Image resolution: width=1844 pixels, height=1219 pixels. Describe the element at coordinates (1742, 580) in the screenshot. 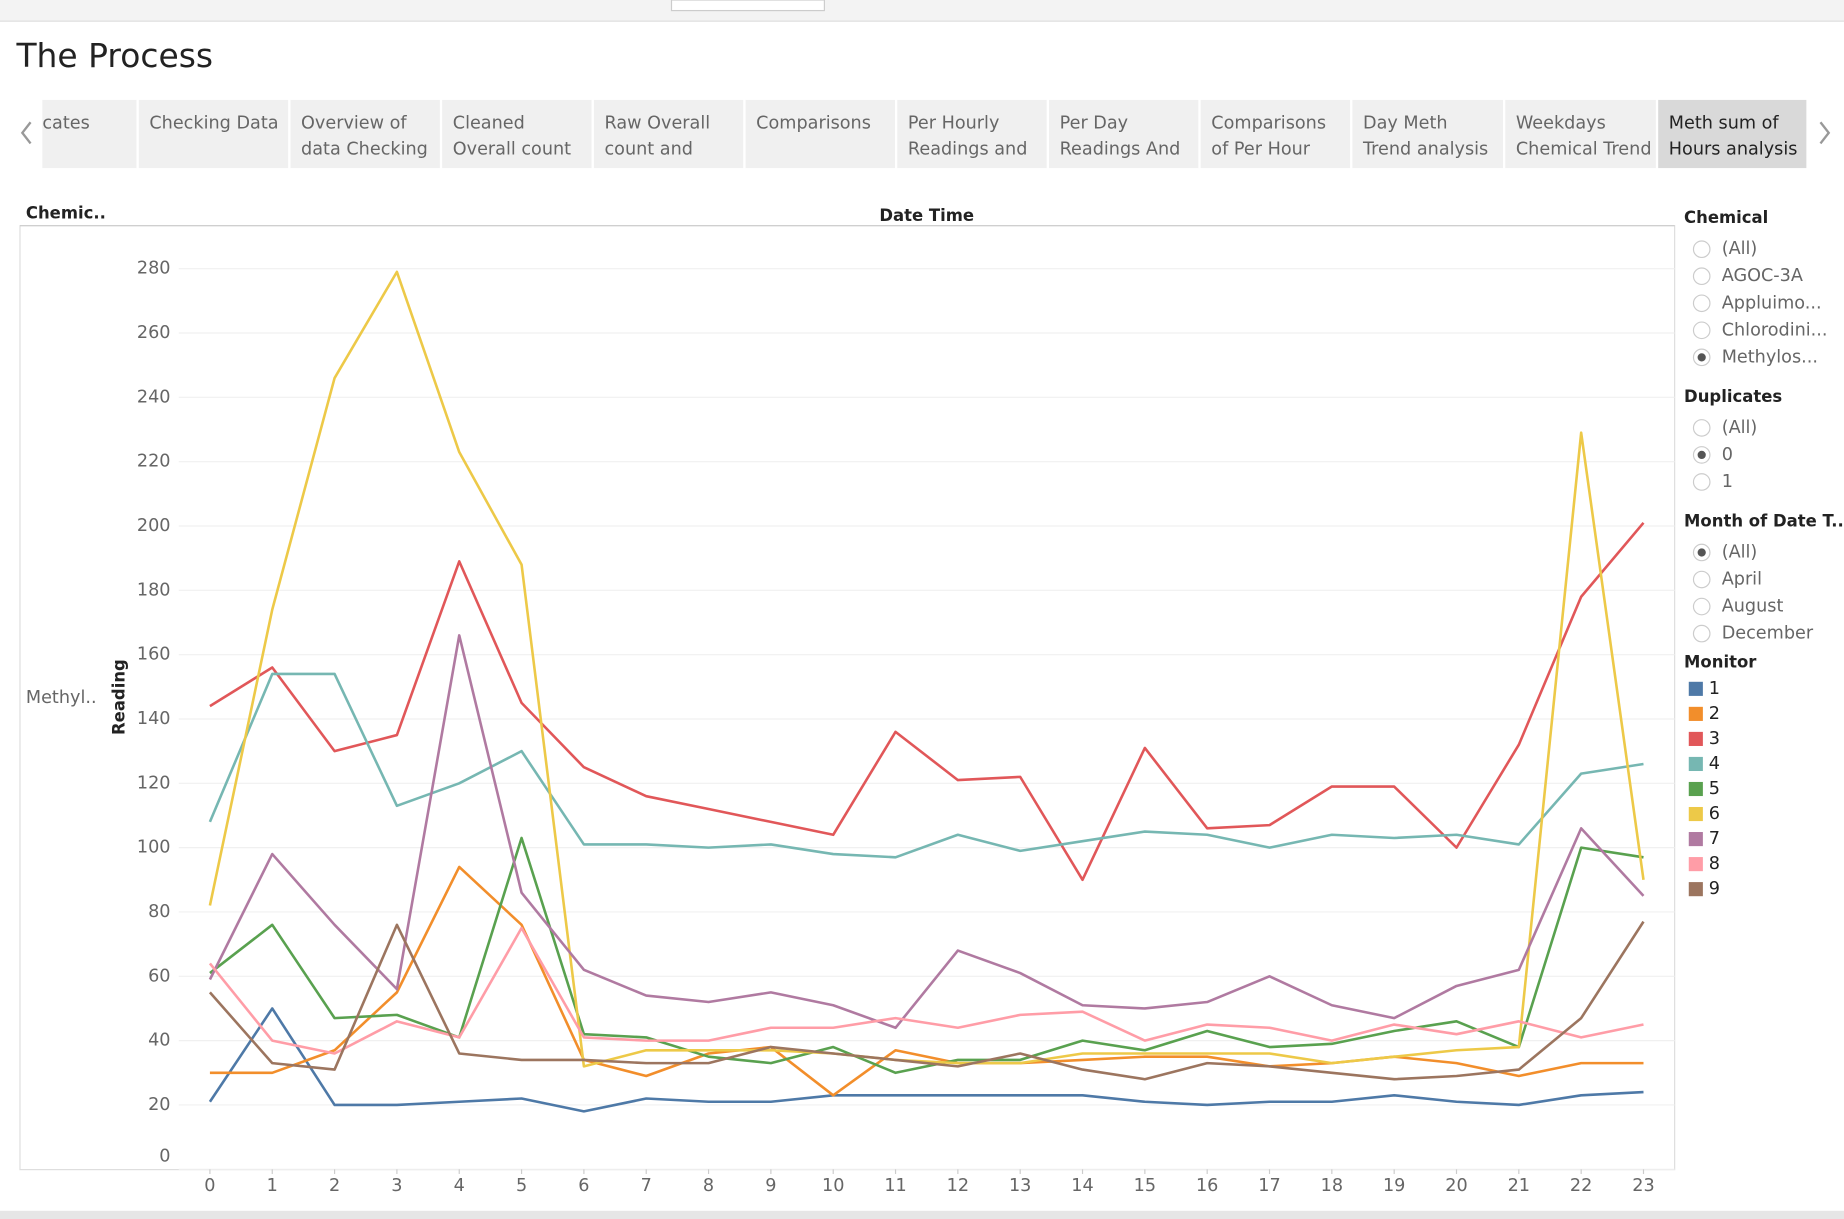

I see `filter-option: April` at that location.